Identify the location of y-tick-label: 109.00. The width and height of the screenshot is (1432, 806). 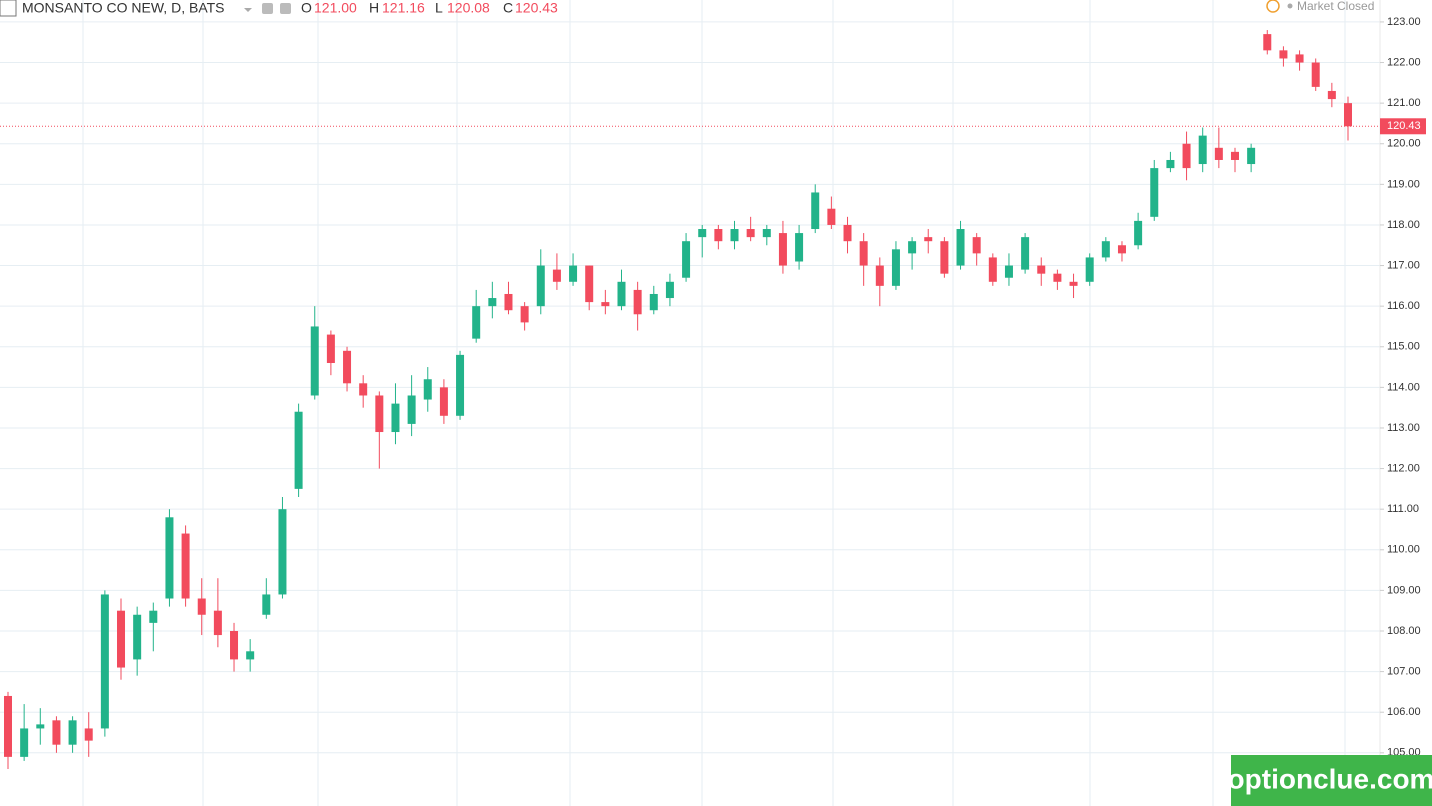
(1404, 590).